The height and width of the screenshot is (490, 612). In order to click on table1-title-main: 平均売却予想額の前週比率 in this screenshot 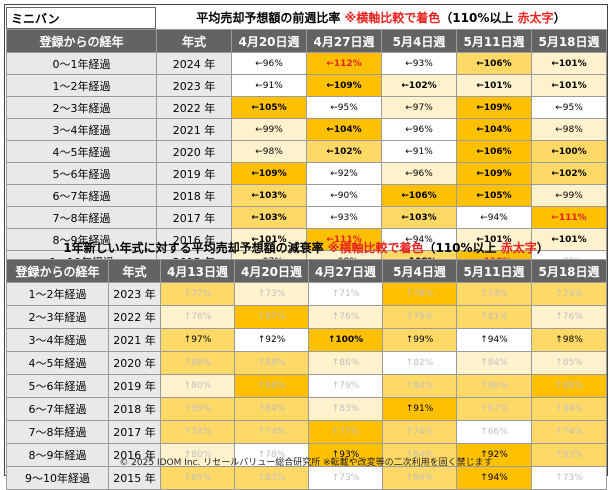, I will do `click(268, 18)`.